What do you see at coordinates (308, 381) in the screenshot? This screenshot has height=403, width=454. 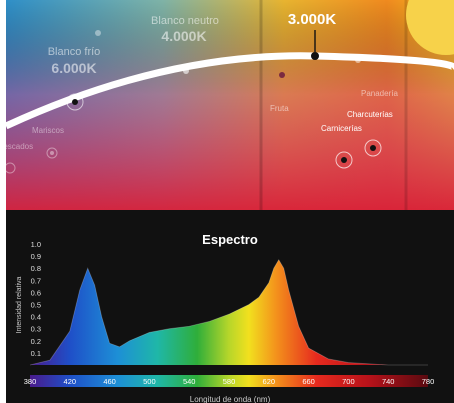 I see `x-tick-label: 660` at bounding box center [308, 381].